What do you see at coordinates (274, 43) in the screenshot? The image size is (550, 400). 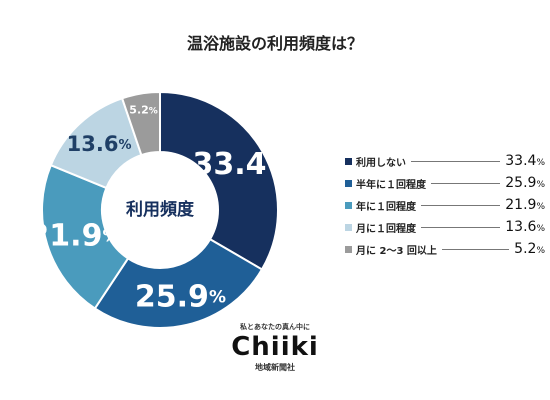 I see `chart-title: 温浴施設の利用頻度は？` at bounding box center [274, 43].